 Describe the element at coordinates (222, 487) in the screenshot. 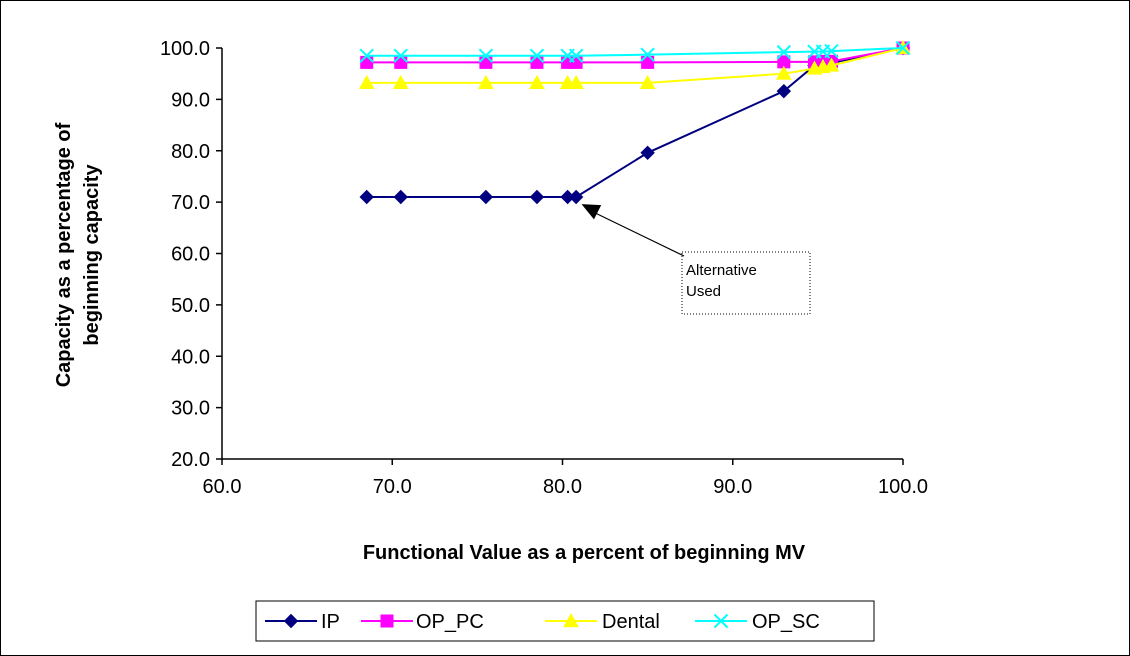

I see `x-tick-label: 60.0` at that location.